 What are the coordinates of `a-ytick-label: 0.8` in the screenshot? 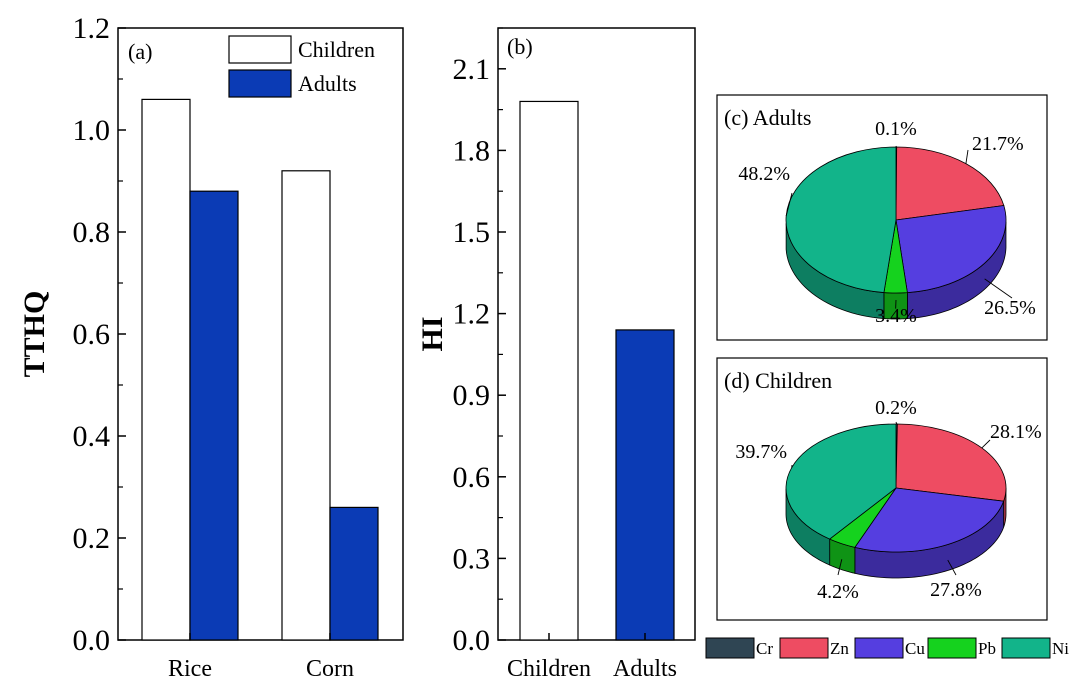 It's located at (92, 232).